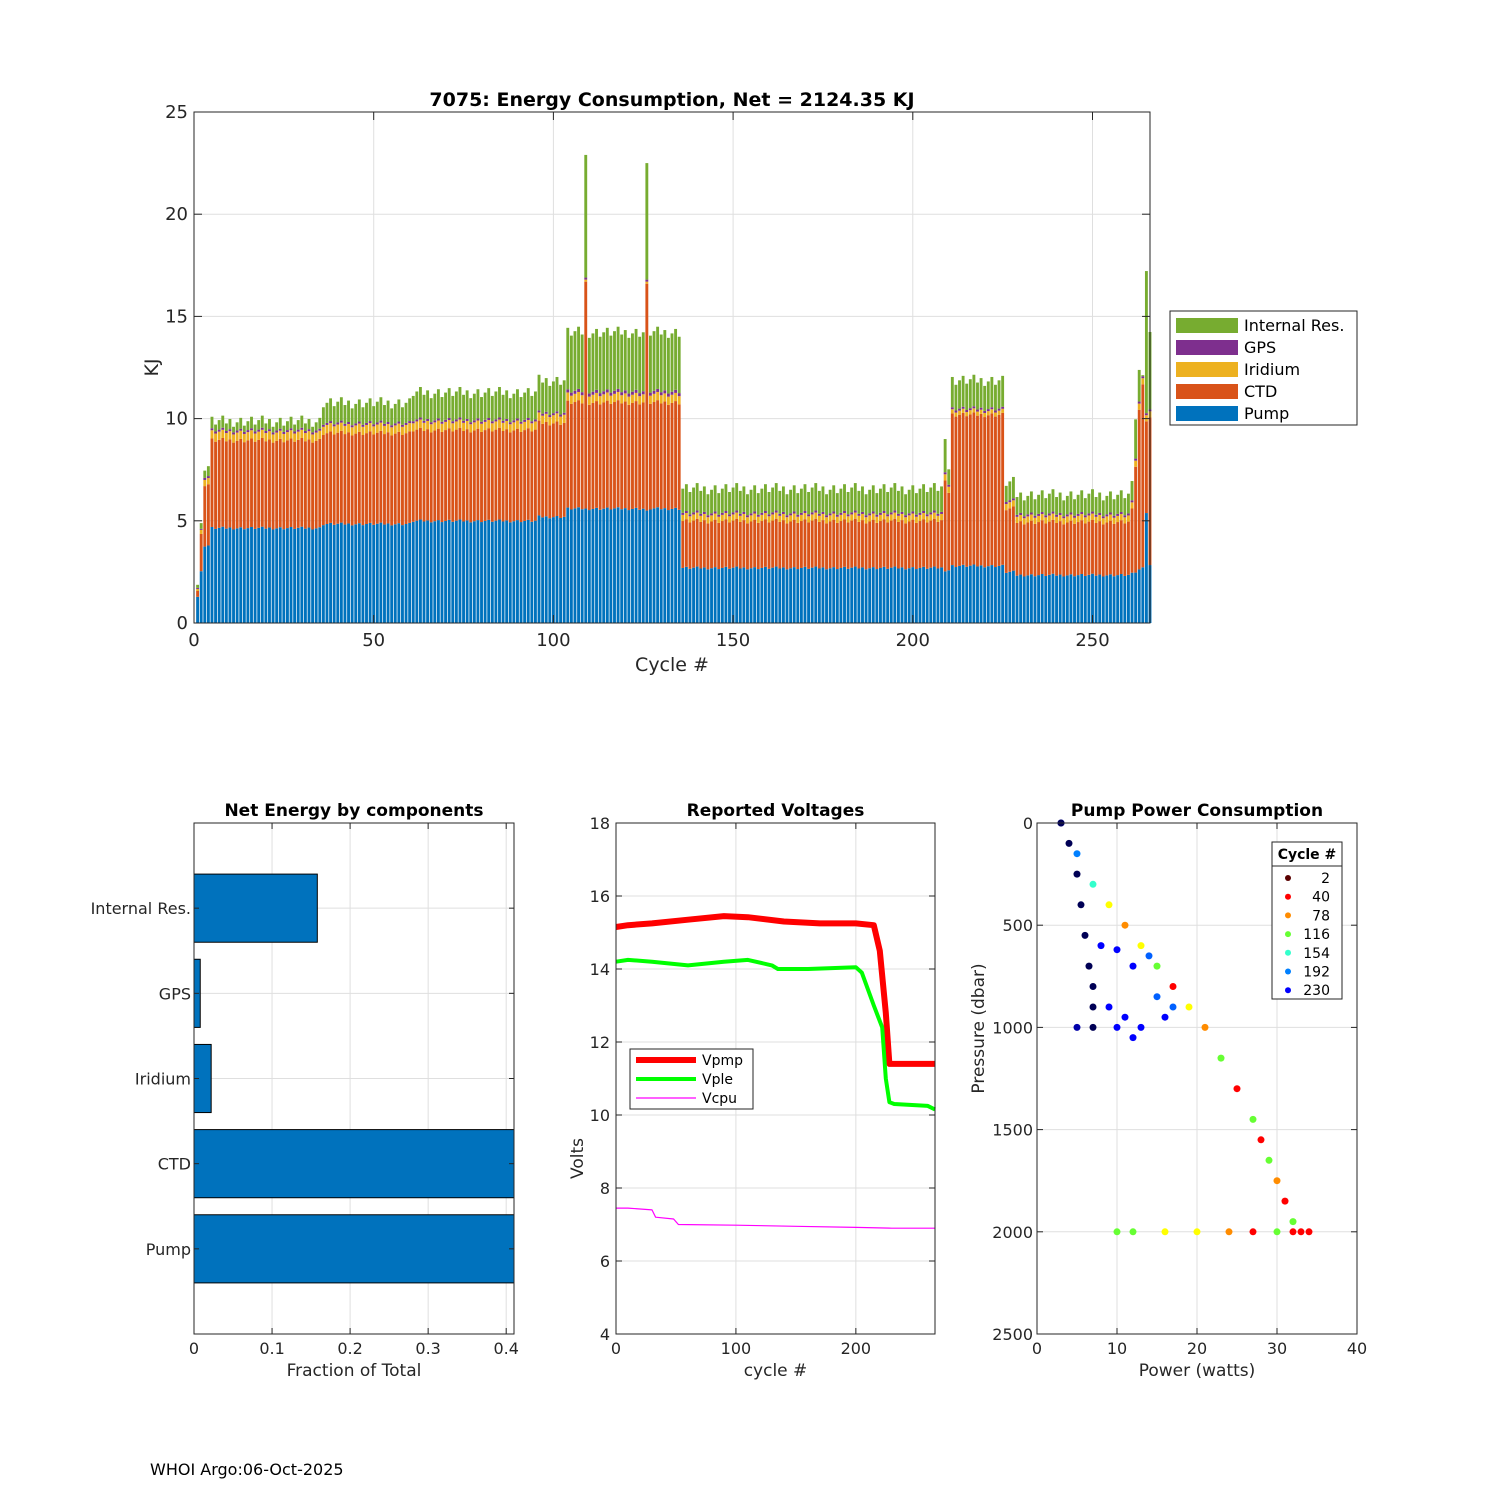 The height and width of the screenshot is (1500, 1500). What do you see at coordinates (600, 896) in the screenshot?
I see `y-tick-label: 16` at bounding box center [600, 896].